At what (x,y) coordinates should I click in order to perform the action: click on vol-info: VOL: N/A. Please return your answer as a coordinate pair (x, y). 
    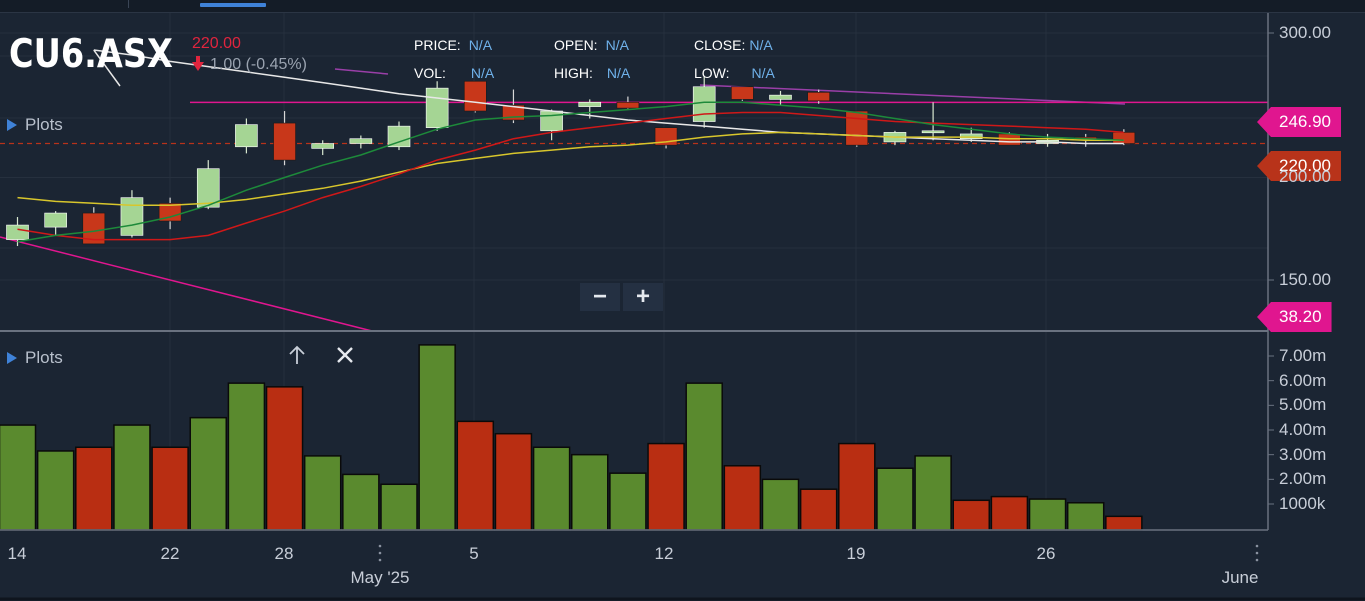
    Looking at the image, I should click on (454, 73).